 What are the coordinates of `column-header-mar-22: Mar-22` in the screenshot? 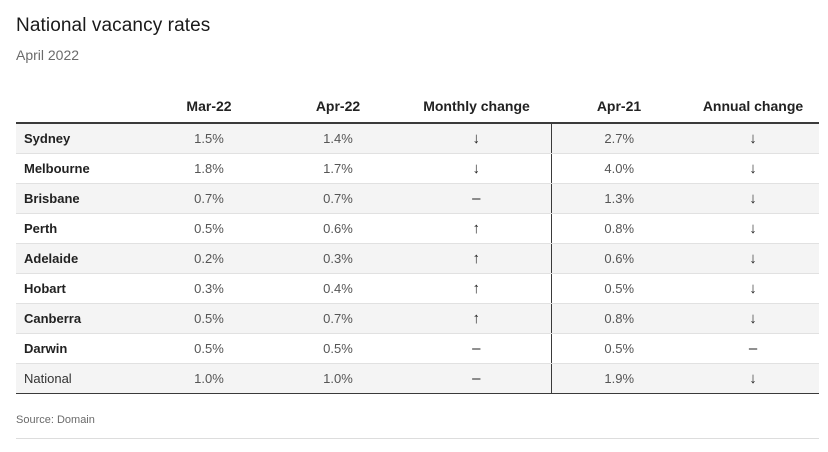 It's located at (209, 107).